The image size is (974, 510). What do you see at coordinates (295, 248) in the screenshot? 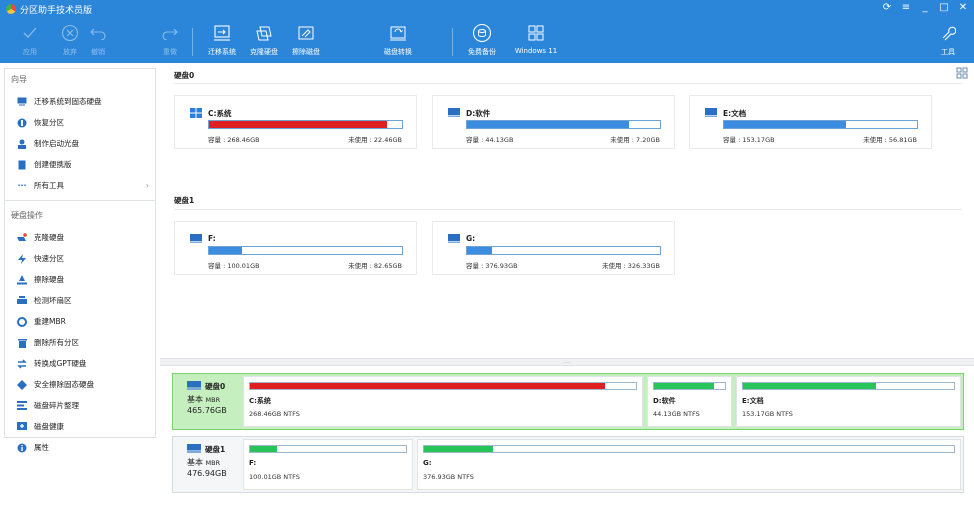
I see `partition-card-f: F: 容量 : 100.01GB 未使用 : 82.65GB` at bounding box center [295, 248].